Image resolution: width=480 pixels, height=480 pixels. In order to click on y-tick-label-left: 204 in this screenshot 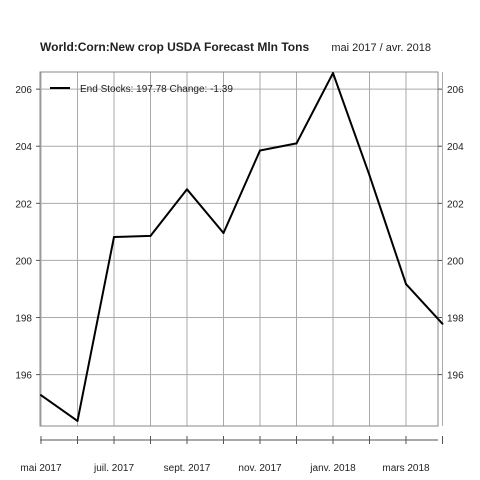, I will do `click(23, 147)`.